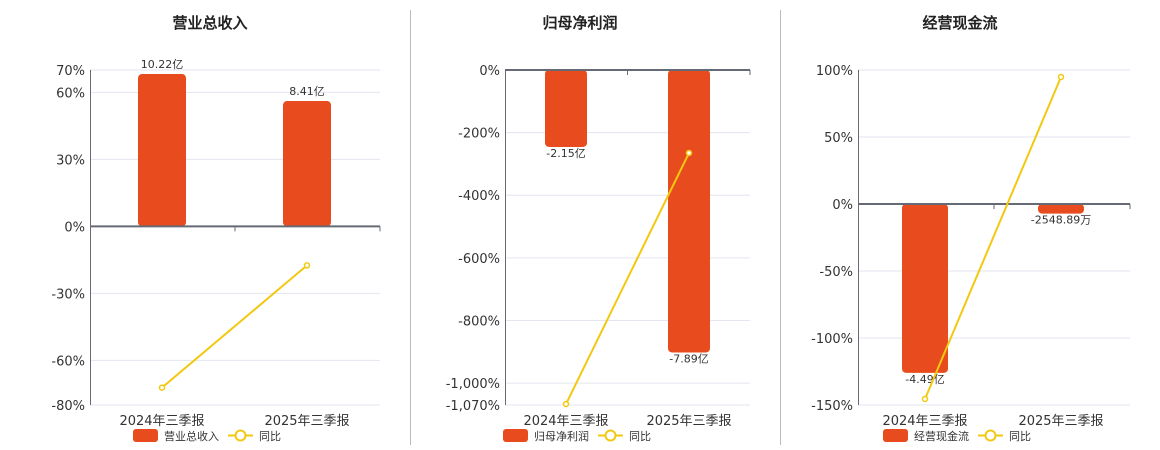  Describe the element at coordinates (68, 361) in the screenshot. I see `y-tick-label: -60%` at that location.